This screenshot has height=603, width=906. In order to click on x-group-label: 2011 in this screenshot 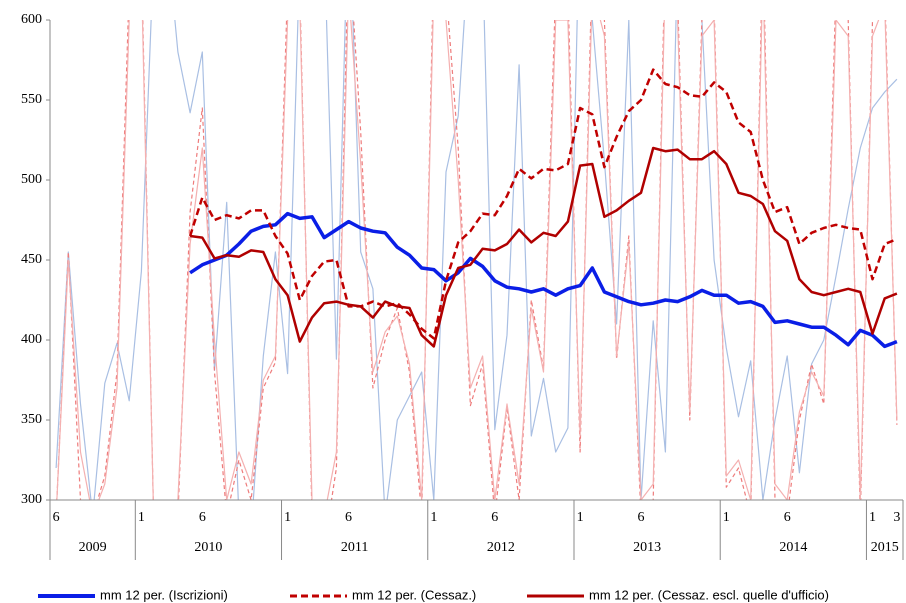, I will do `click(354, 547)`.